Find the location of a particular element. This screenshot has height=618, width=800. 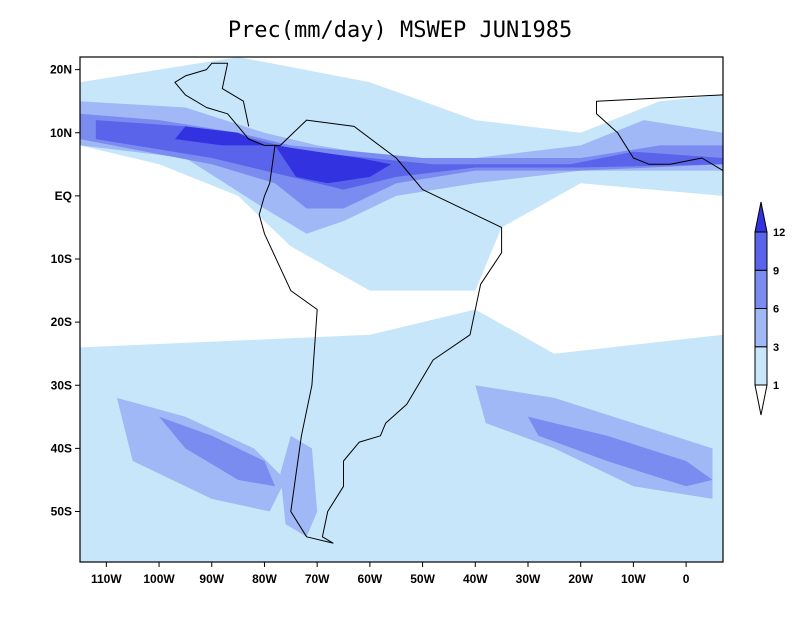

x-tick-label: 30W is located at coordinates (528, 579).